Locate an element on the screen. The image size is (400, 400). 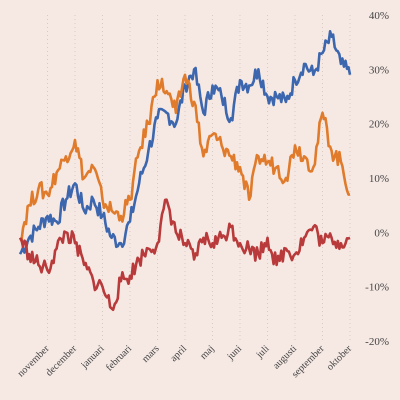
x-tick-label-januari: januari is located at coordinates (93, 357).